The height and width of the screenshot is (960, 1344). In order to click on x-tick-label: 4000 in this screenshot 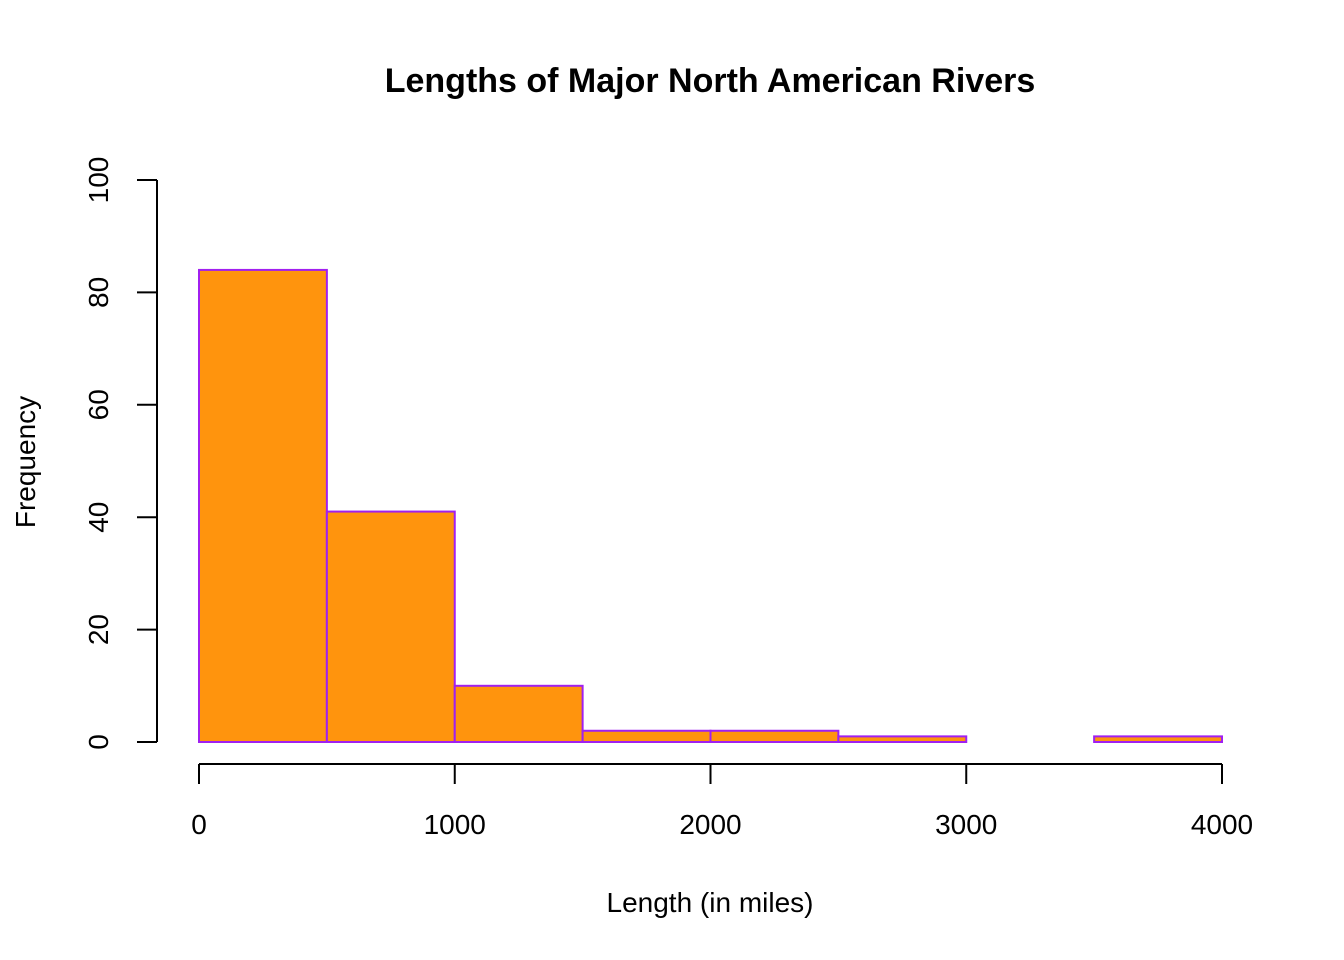, I will do `click(1222, 824)`.